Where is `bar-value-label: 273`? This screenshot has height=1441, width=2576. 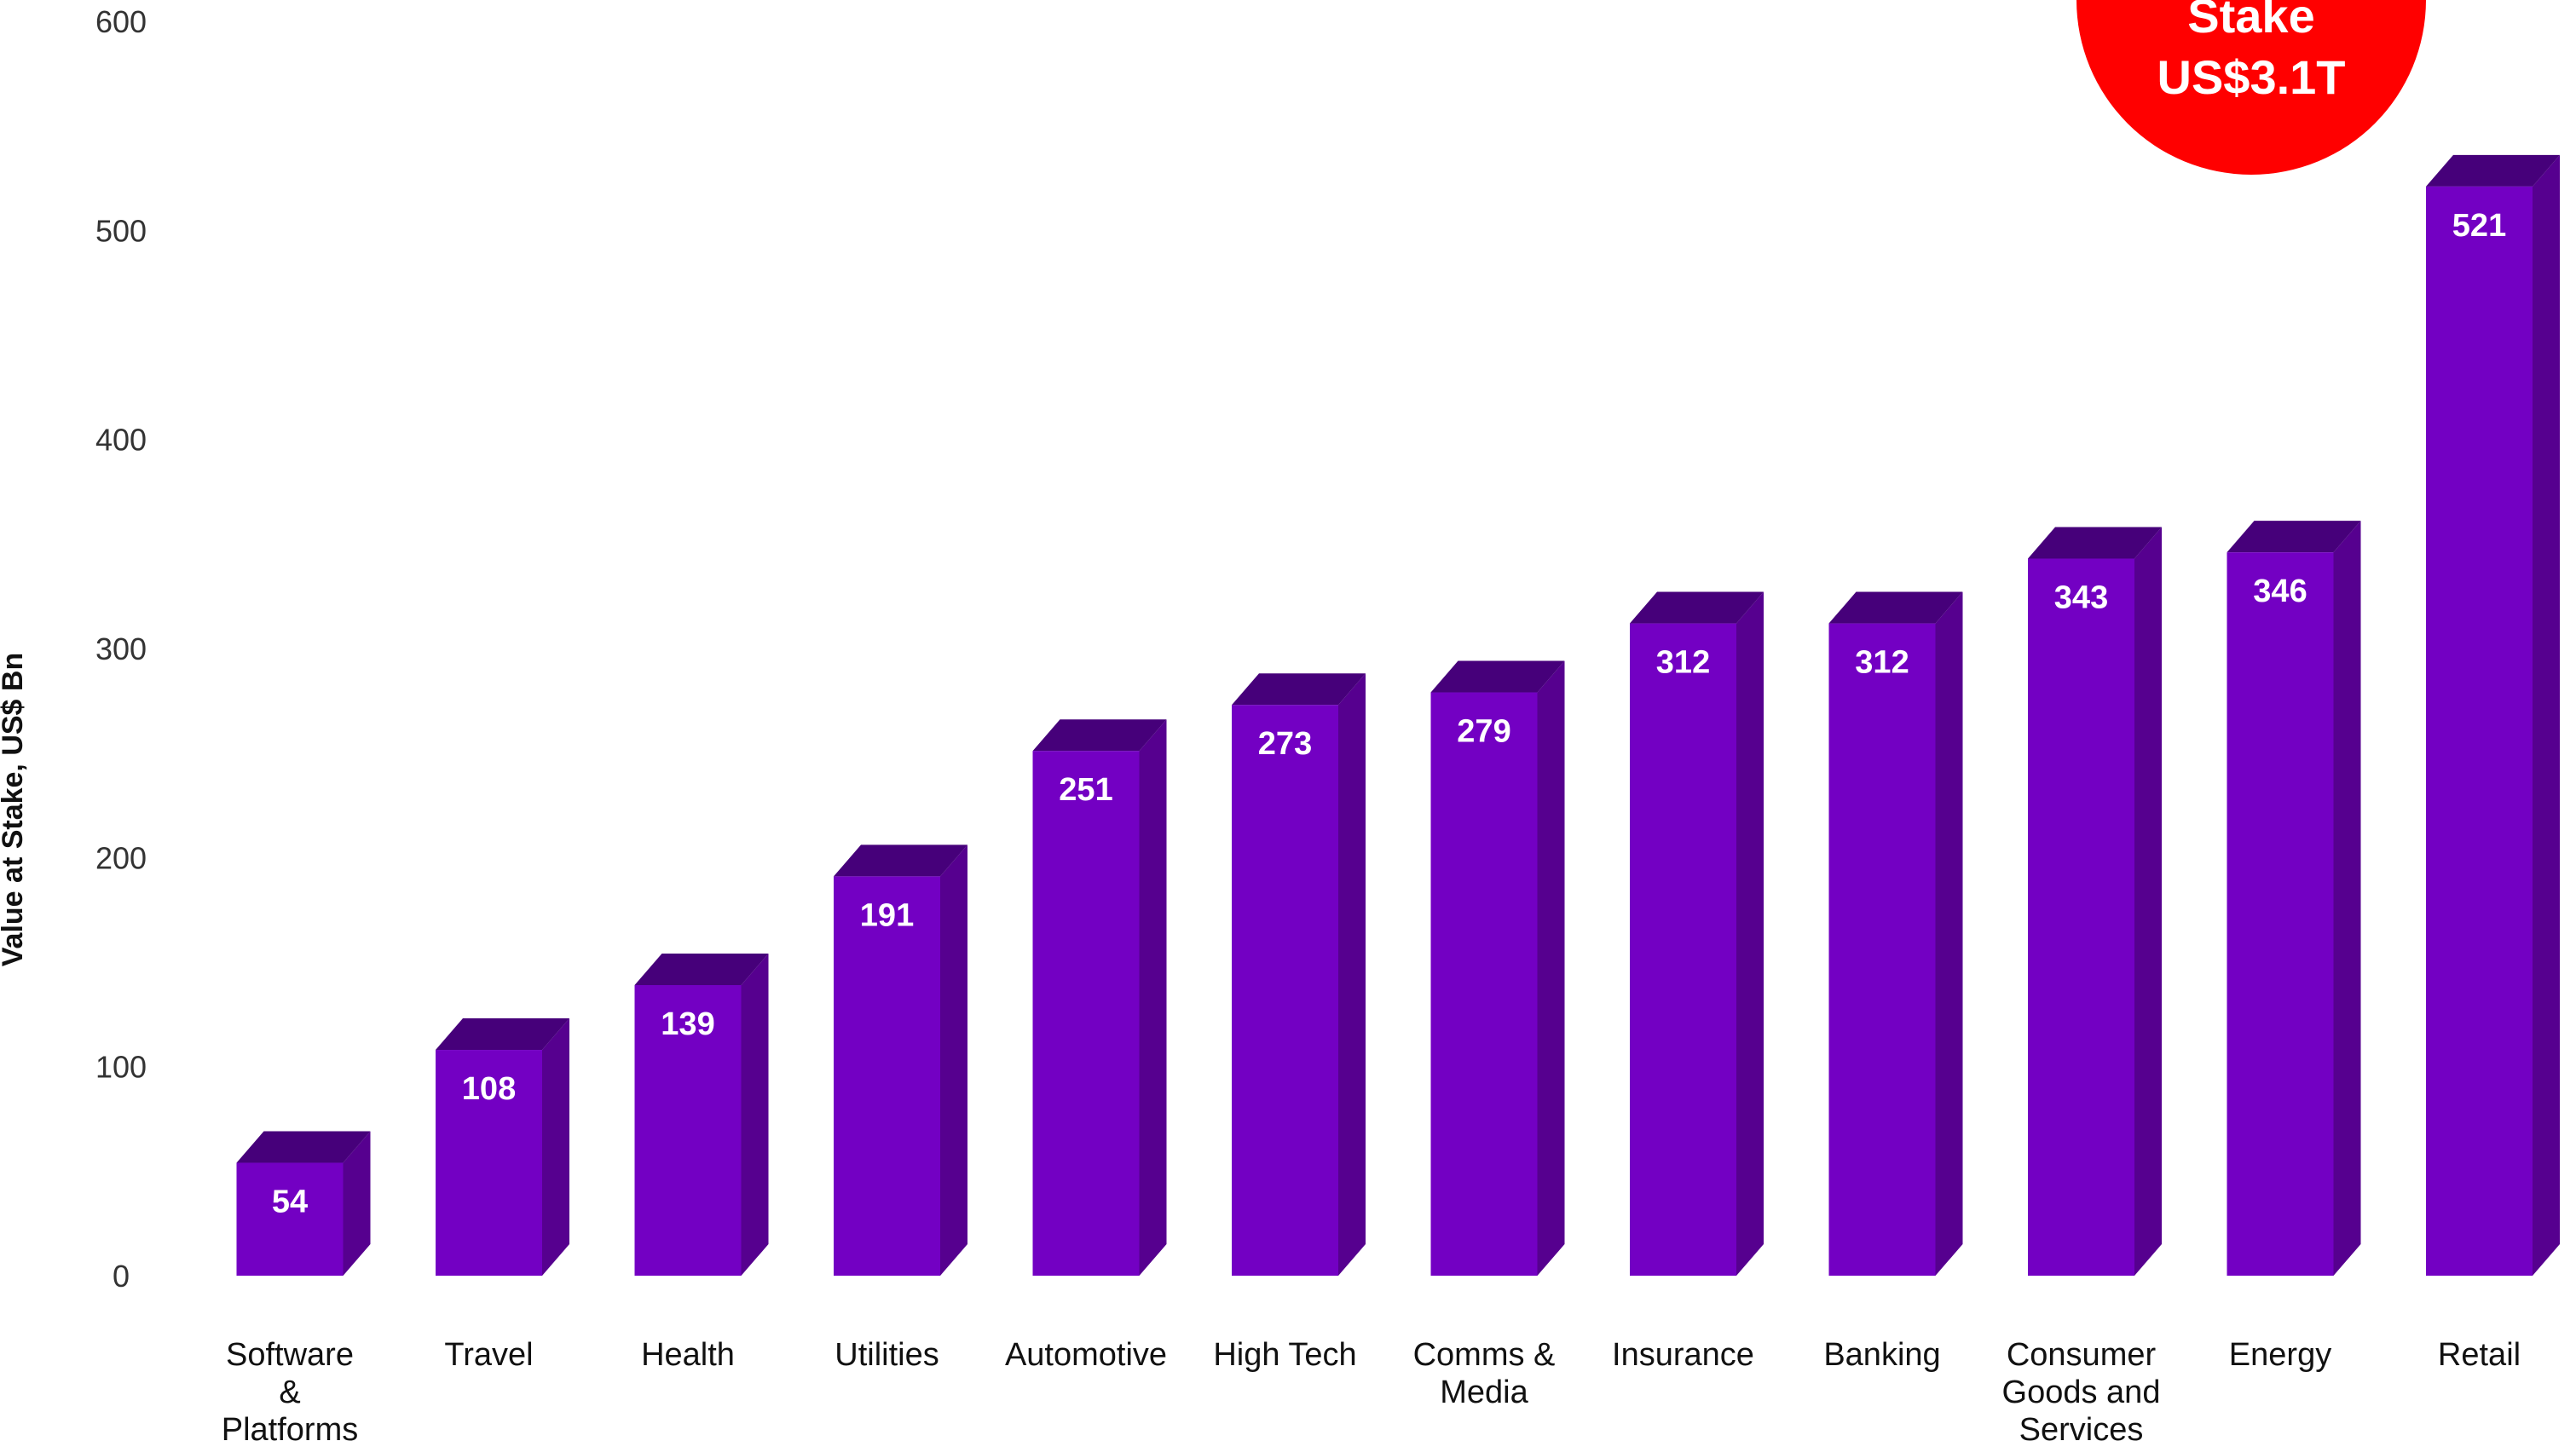 bar-value-label: 273 is located at coordinates (1285, 744).